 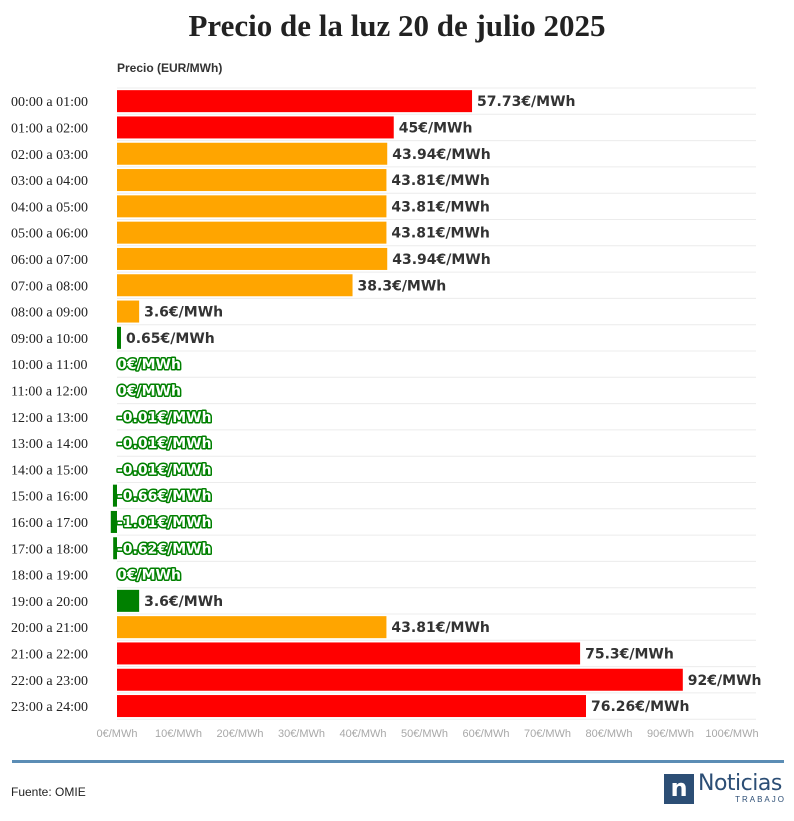 What do you see at coordinates (398, 761) in the screenshot?
I see `footer-divider` at bounding box center [398, 761].